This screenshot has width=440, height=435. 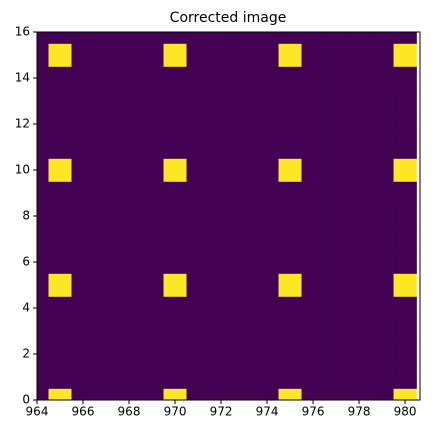 What do you see at coordinates (83, 412) in the screenshot?
I see `x-tick-label: 966` at bounding box center [83, 412].